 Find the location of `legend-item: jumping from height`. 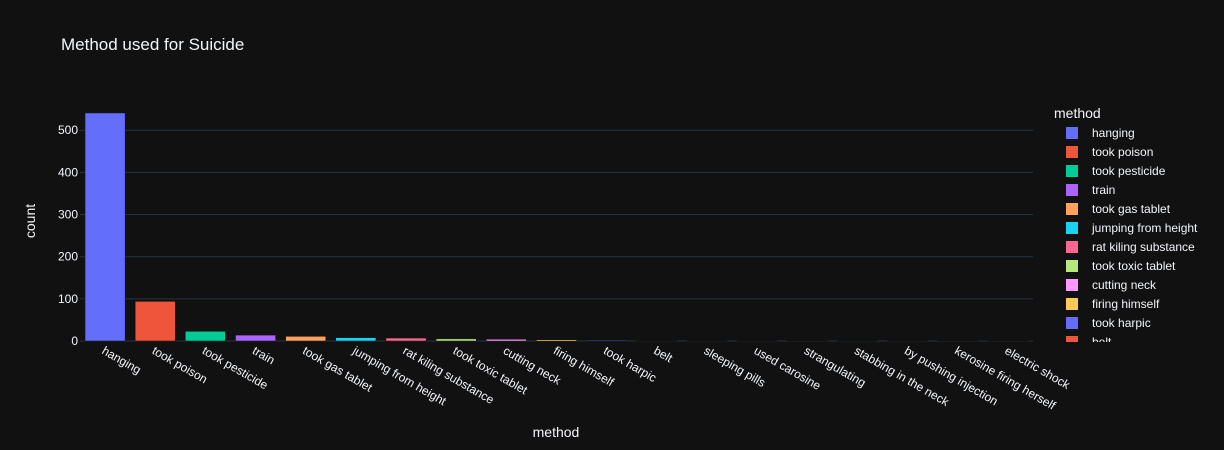

legend-item: jumping from height is located at coordinates (1132, 228).